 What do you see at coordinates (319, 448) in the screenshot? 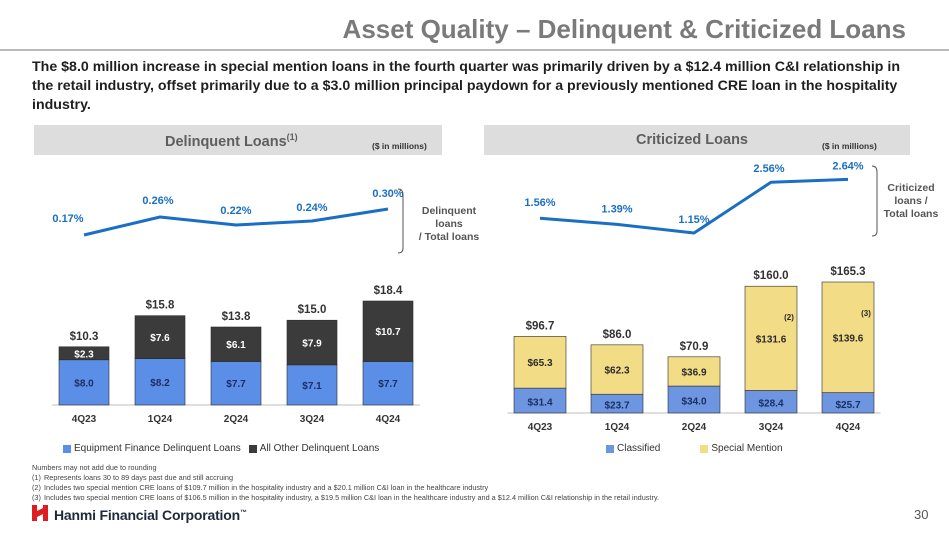
I see `legend-label: All Other Delinquent Loans` at bounding box center [319, 448].